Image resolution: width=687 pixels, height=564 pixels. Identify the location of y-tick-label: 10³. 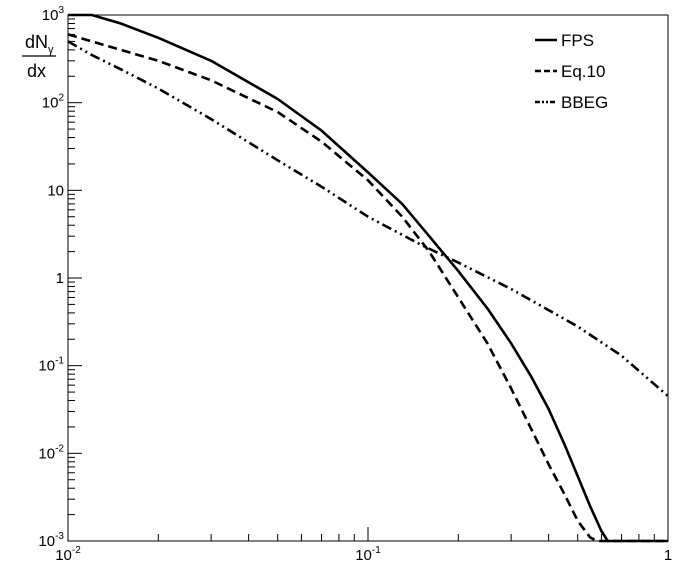
(53, 14).